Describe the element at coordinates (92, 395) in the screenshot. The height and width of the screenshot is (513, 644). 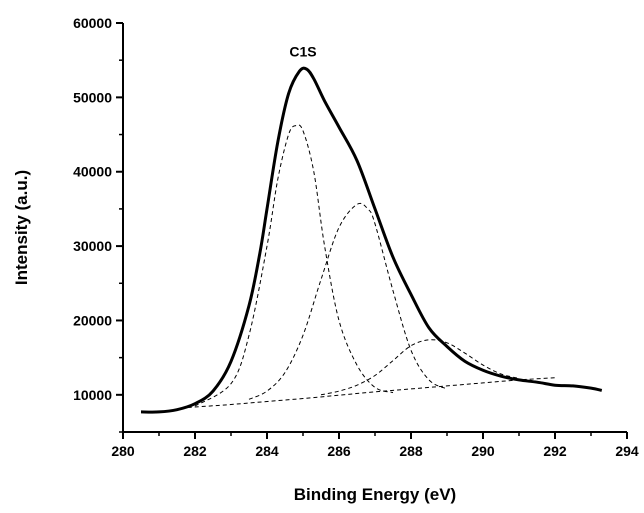
I see `y-tick-label: 10000` at that location.